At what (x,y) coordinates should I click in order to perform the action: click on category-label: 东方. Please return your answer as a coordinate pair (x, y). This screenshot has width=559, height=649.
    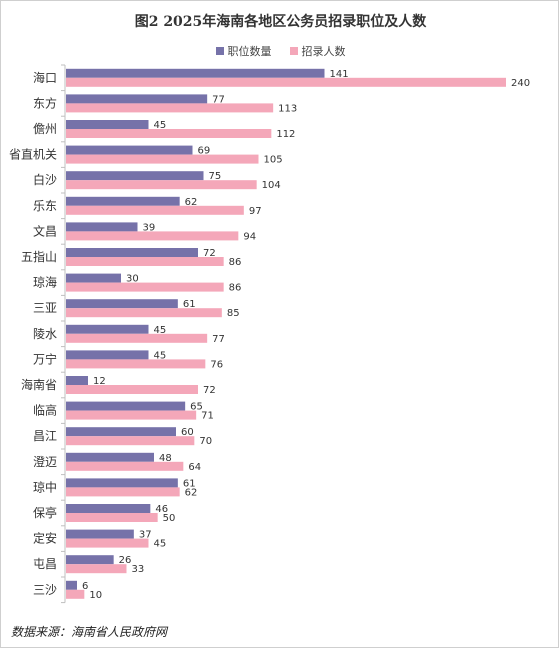
    Looking at the image, I should click on (45, 102).